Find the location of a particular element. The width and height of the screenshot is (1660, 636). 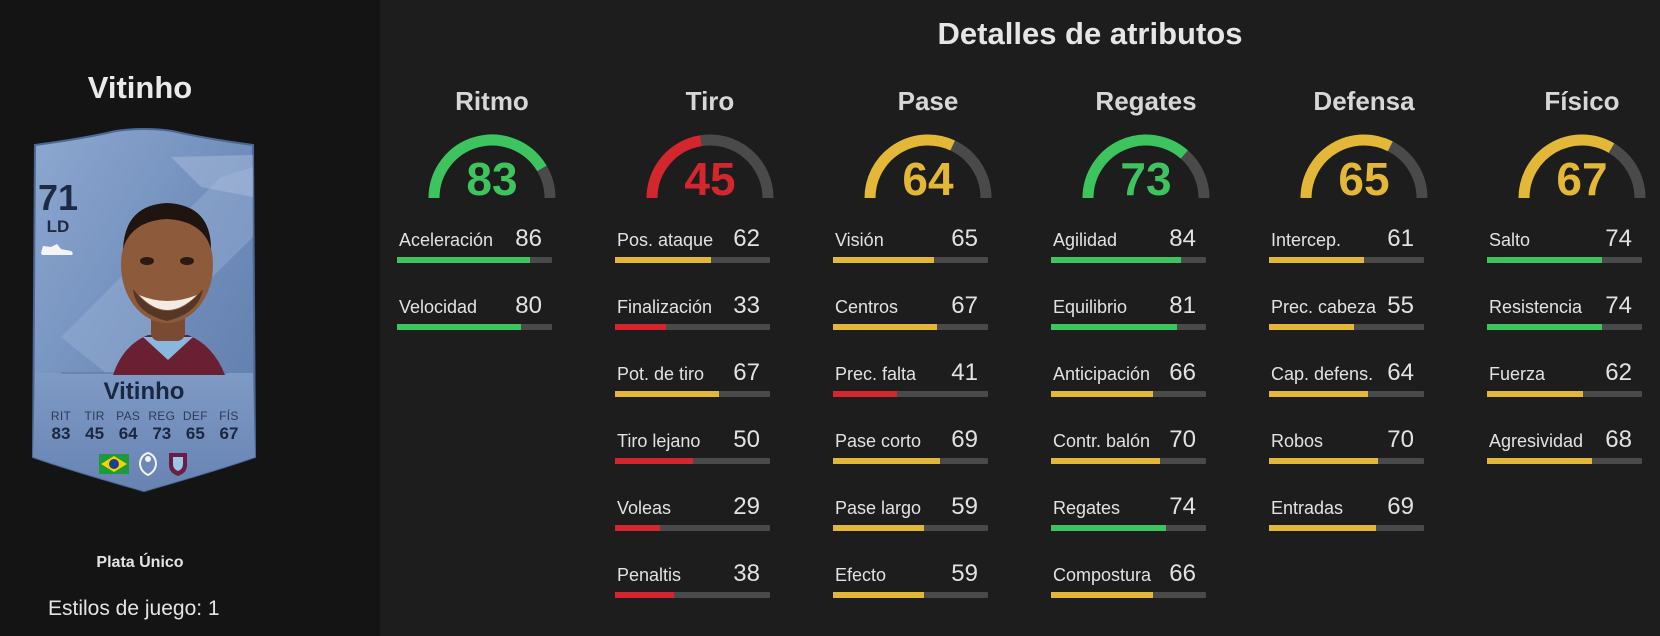

attribute-row: Anticipación 66 is located at coordinates (1128, 383).